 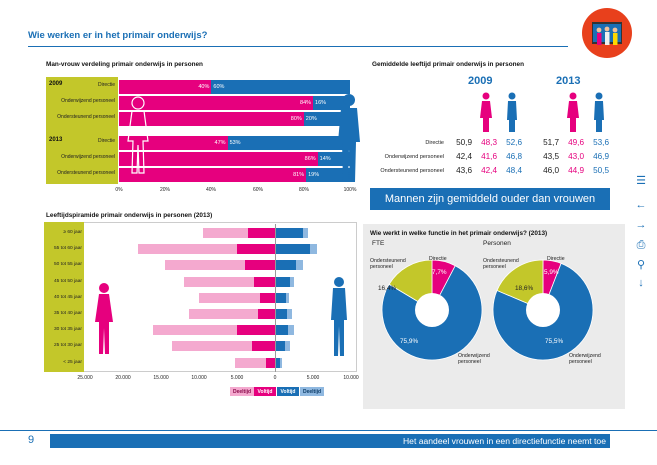 What do you see at coordinates (165, 87) in the screenshot?
I see `female-bar: 40%` at bounding box center [165, 87].